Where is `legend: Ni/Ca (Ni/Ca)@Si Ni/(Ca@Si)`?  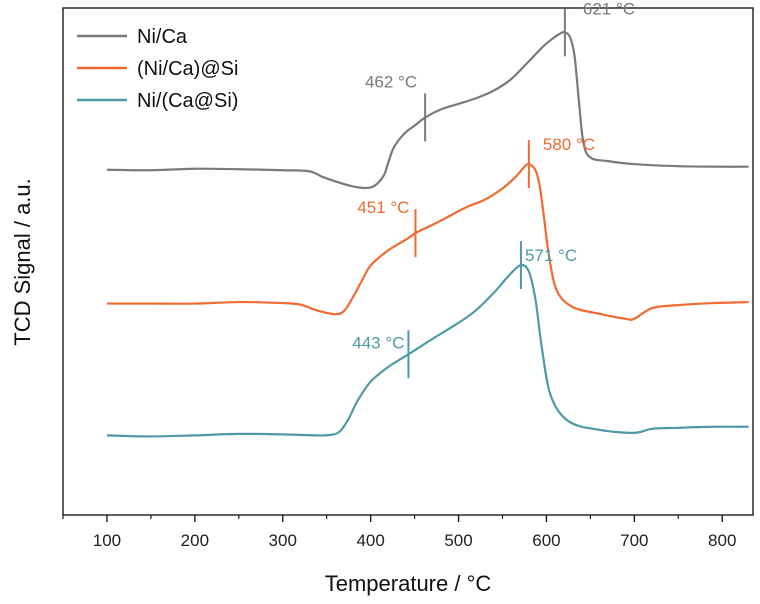 legend: Ni/Ca (Ni/Ca)@Si Ni/(Ca@Si) is located at coordinates (157, 69).